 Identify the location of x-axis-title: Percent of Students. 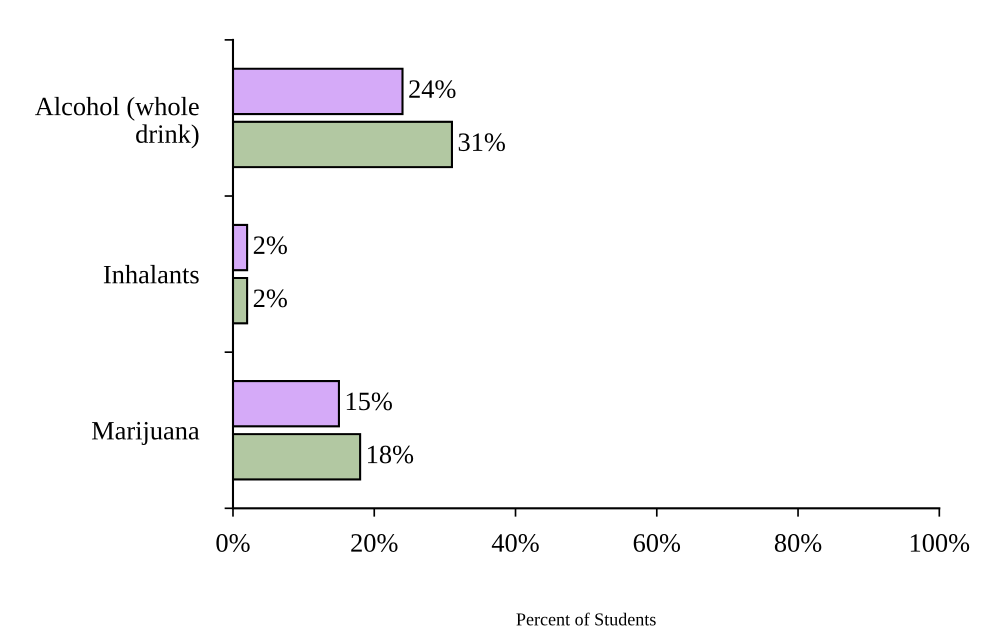
(586, 619).